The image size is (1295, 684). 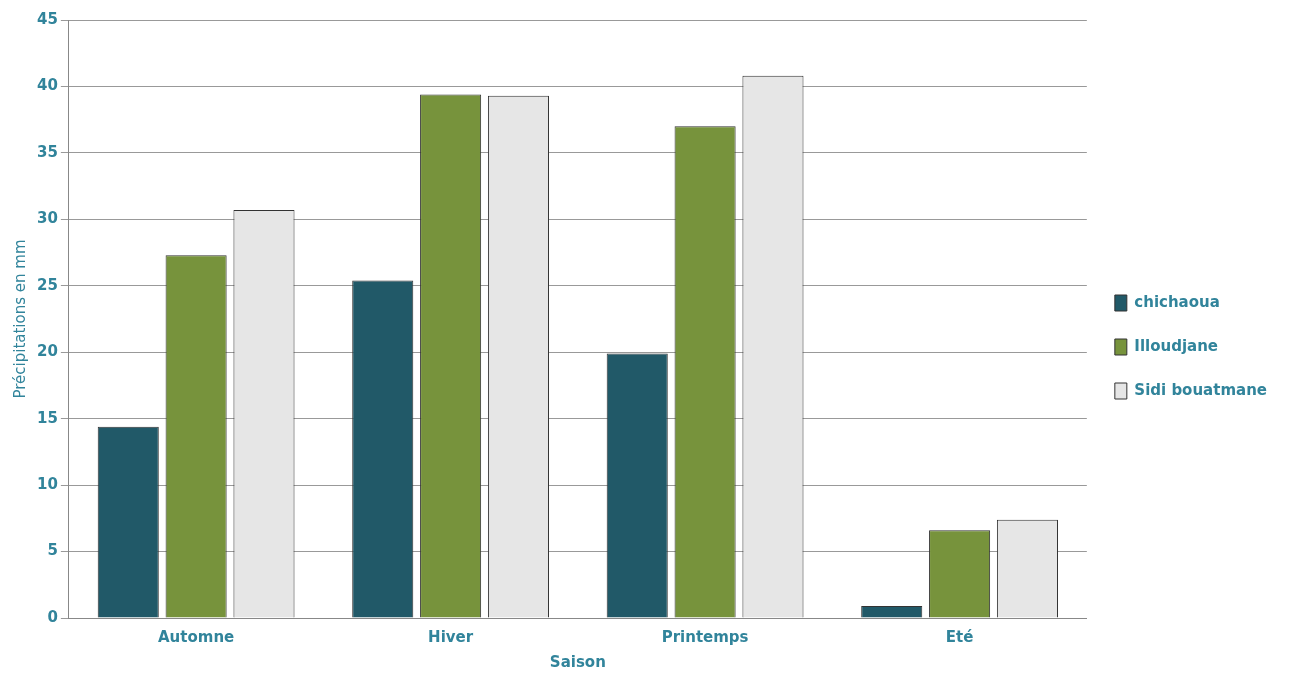 I want to click on y-tick-label: 15, so click(x=47, y=417).